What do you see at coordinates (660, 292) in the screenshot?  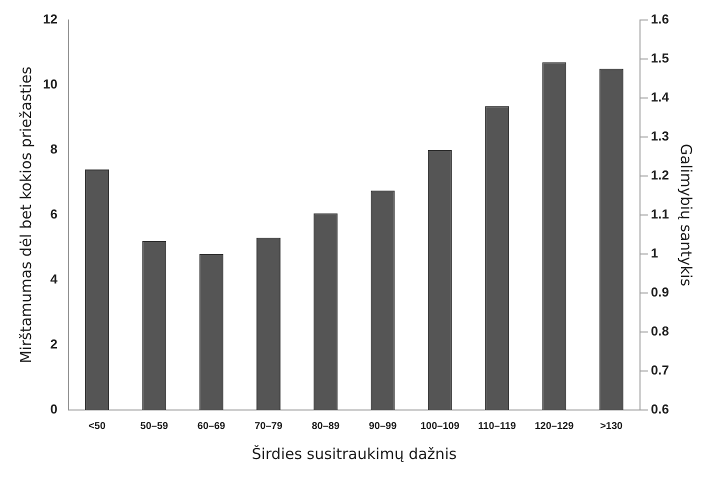 I see `y2-tick-label: 0.9` at bounding box center [660, 292].